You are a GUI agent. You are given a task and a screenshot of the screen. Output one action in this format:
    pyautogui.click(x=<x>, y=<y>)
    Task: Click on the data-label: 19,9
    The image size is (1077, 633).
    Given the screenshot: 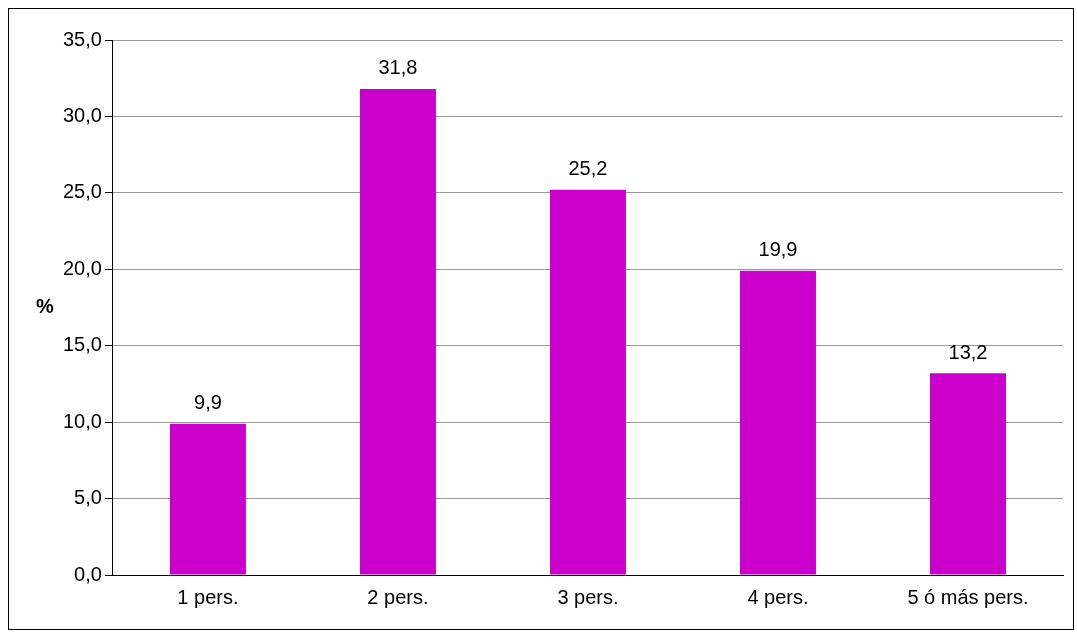 What is the action you would take?
    pyautogui.click(x=778, y=249)
    